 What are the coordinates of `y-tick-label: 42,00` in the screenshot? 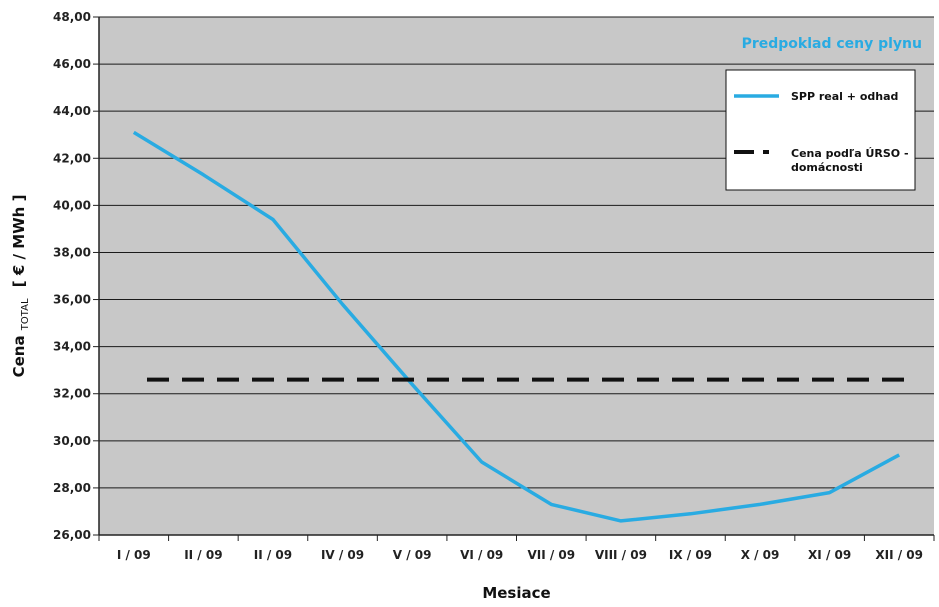 It's located at (72, 158).